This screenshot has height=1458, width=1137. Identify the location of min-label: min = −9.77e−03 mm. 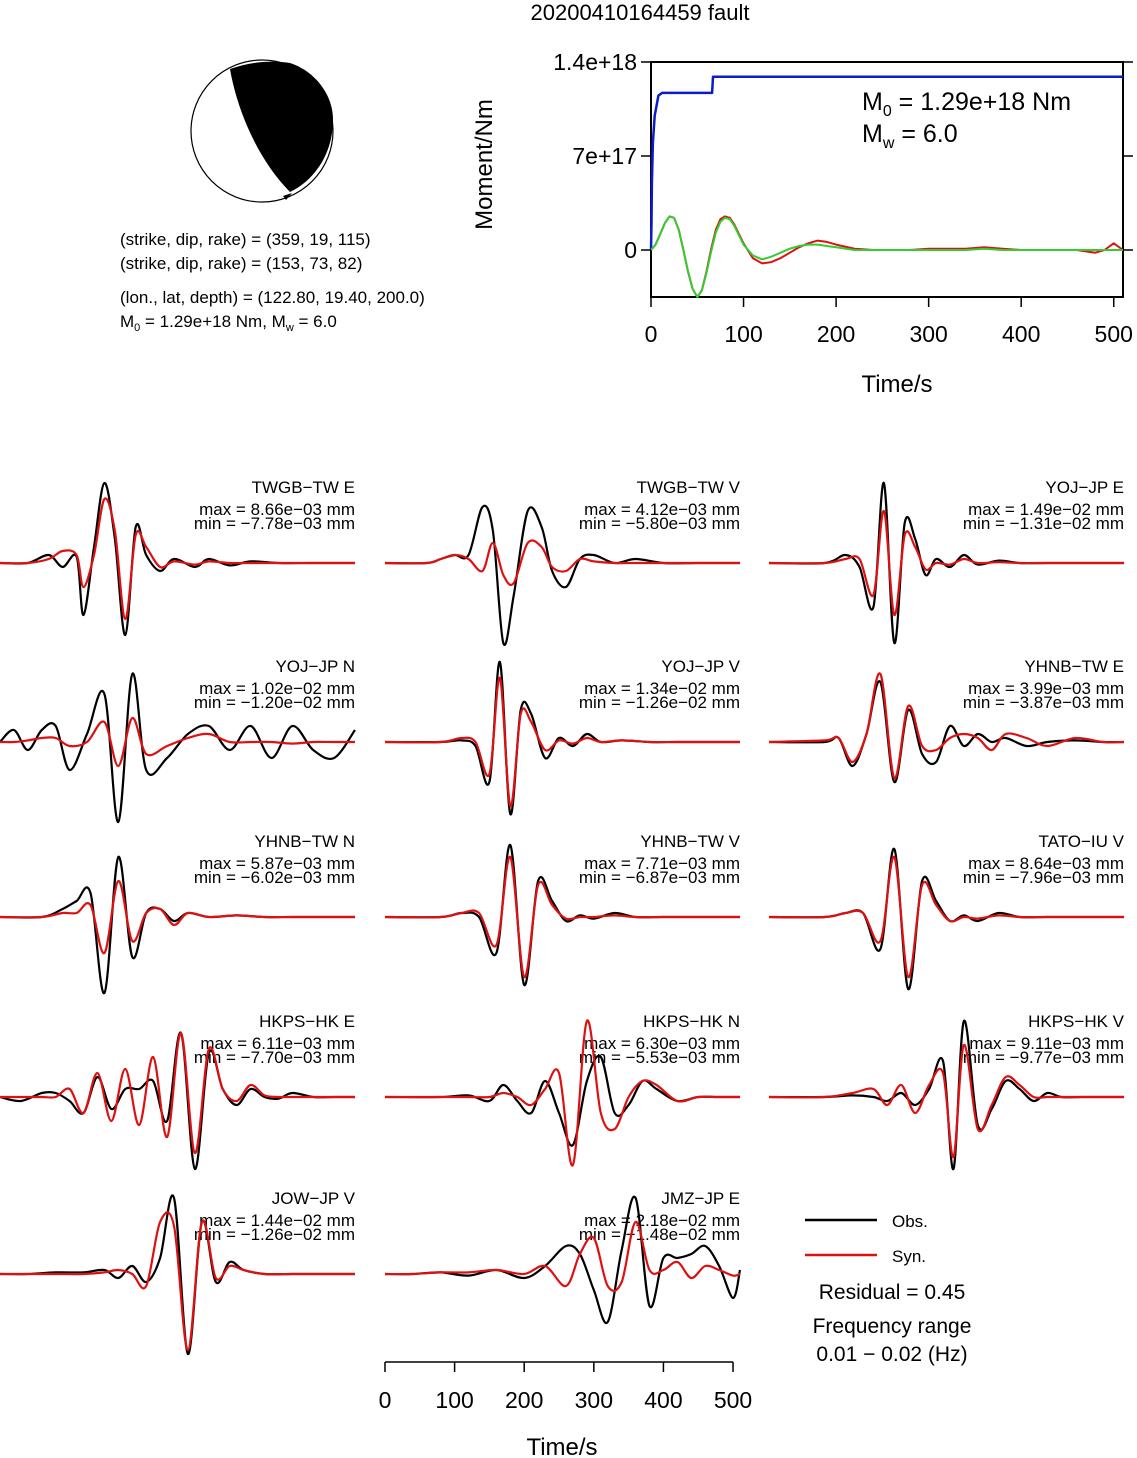
(1043, 1057).